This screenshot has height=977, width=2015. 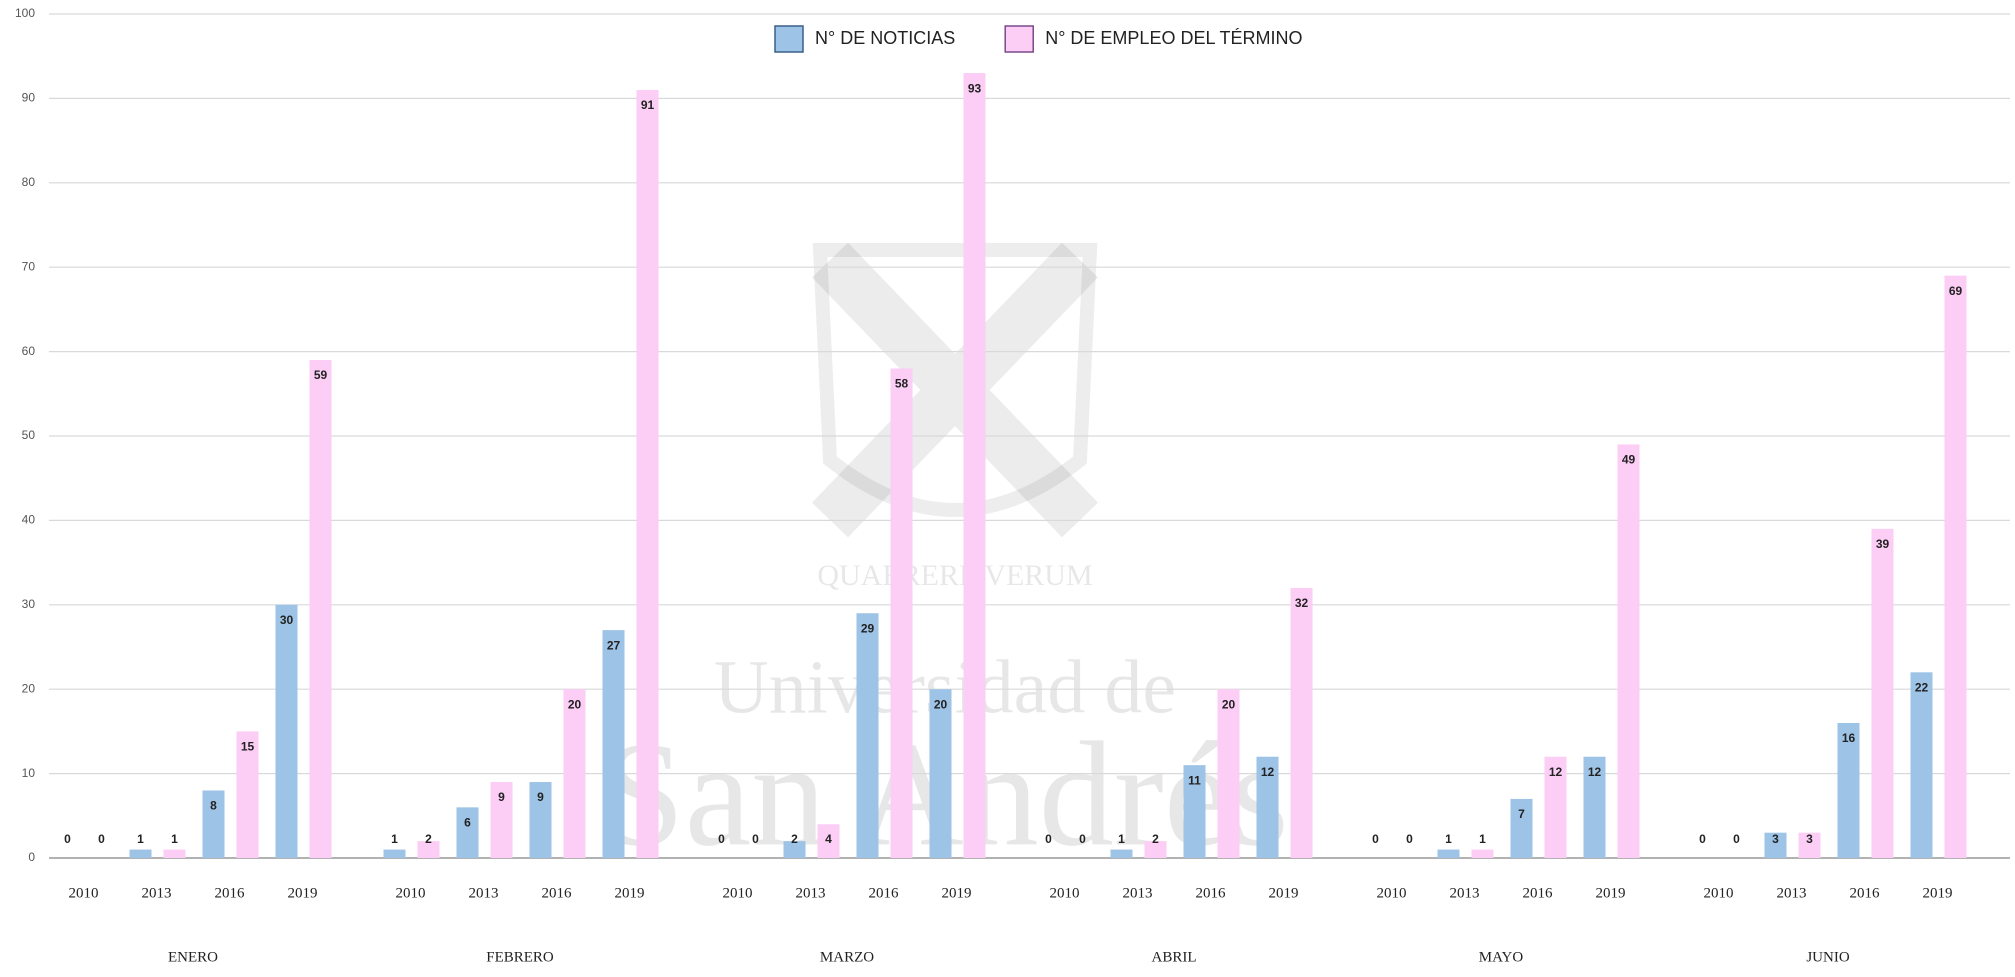 What do you see at coordinates (1629, 460) in the screenshot?
I see `data-label: 49` at bounding box center [1629, 460].